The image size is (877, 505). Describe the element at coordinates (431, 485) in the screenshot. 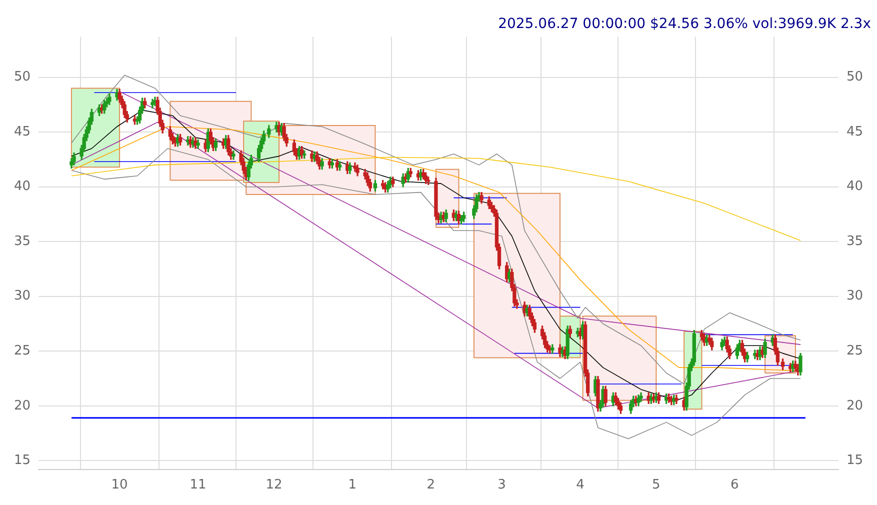

I see `x-tick-label: 2` at that location.